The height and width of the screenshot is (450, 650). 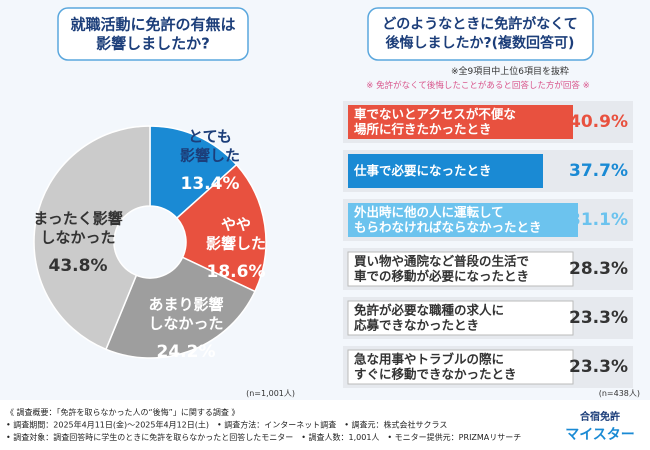 What do you see at coordinates (619, 393) in the screenshot?
I see `sample-note: (n=438人)` at bounding box center [619, 393].